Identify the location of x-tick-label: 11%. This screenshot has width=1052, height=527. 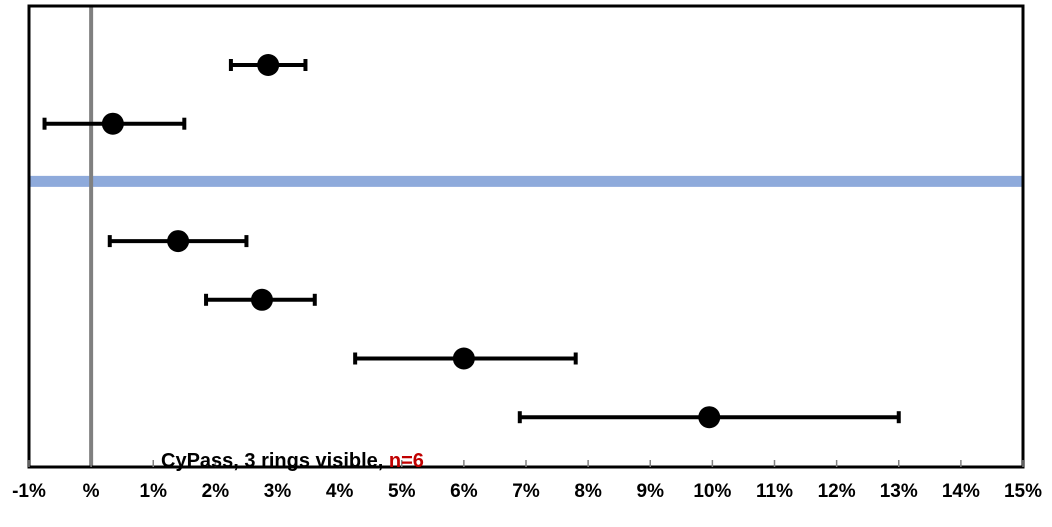
(774, 491).